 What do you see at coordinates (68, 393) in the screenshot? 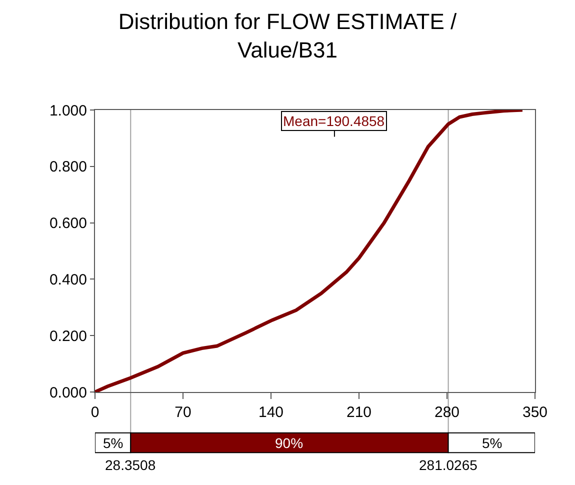
I see `y-tick-label: 0.000` at bounding box center [68, 393].